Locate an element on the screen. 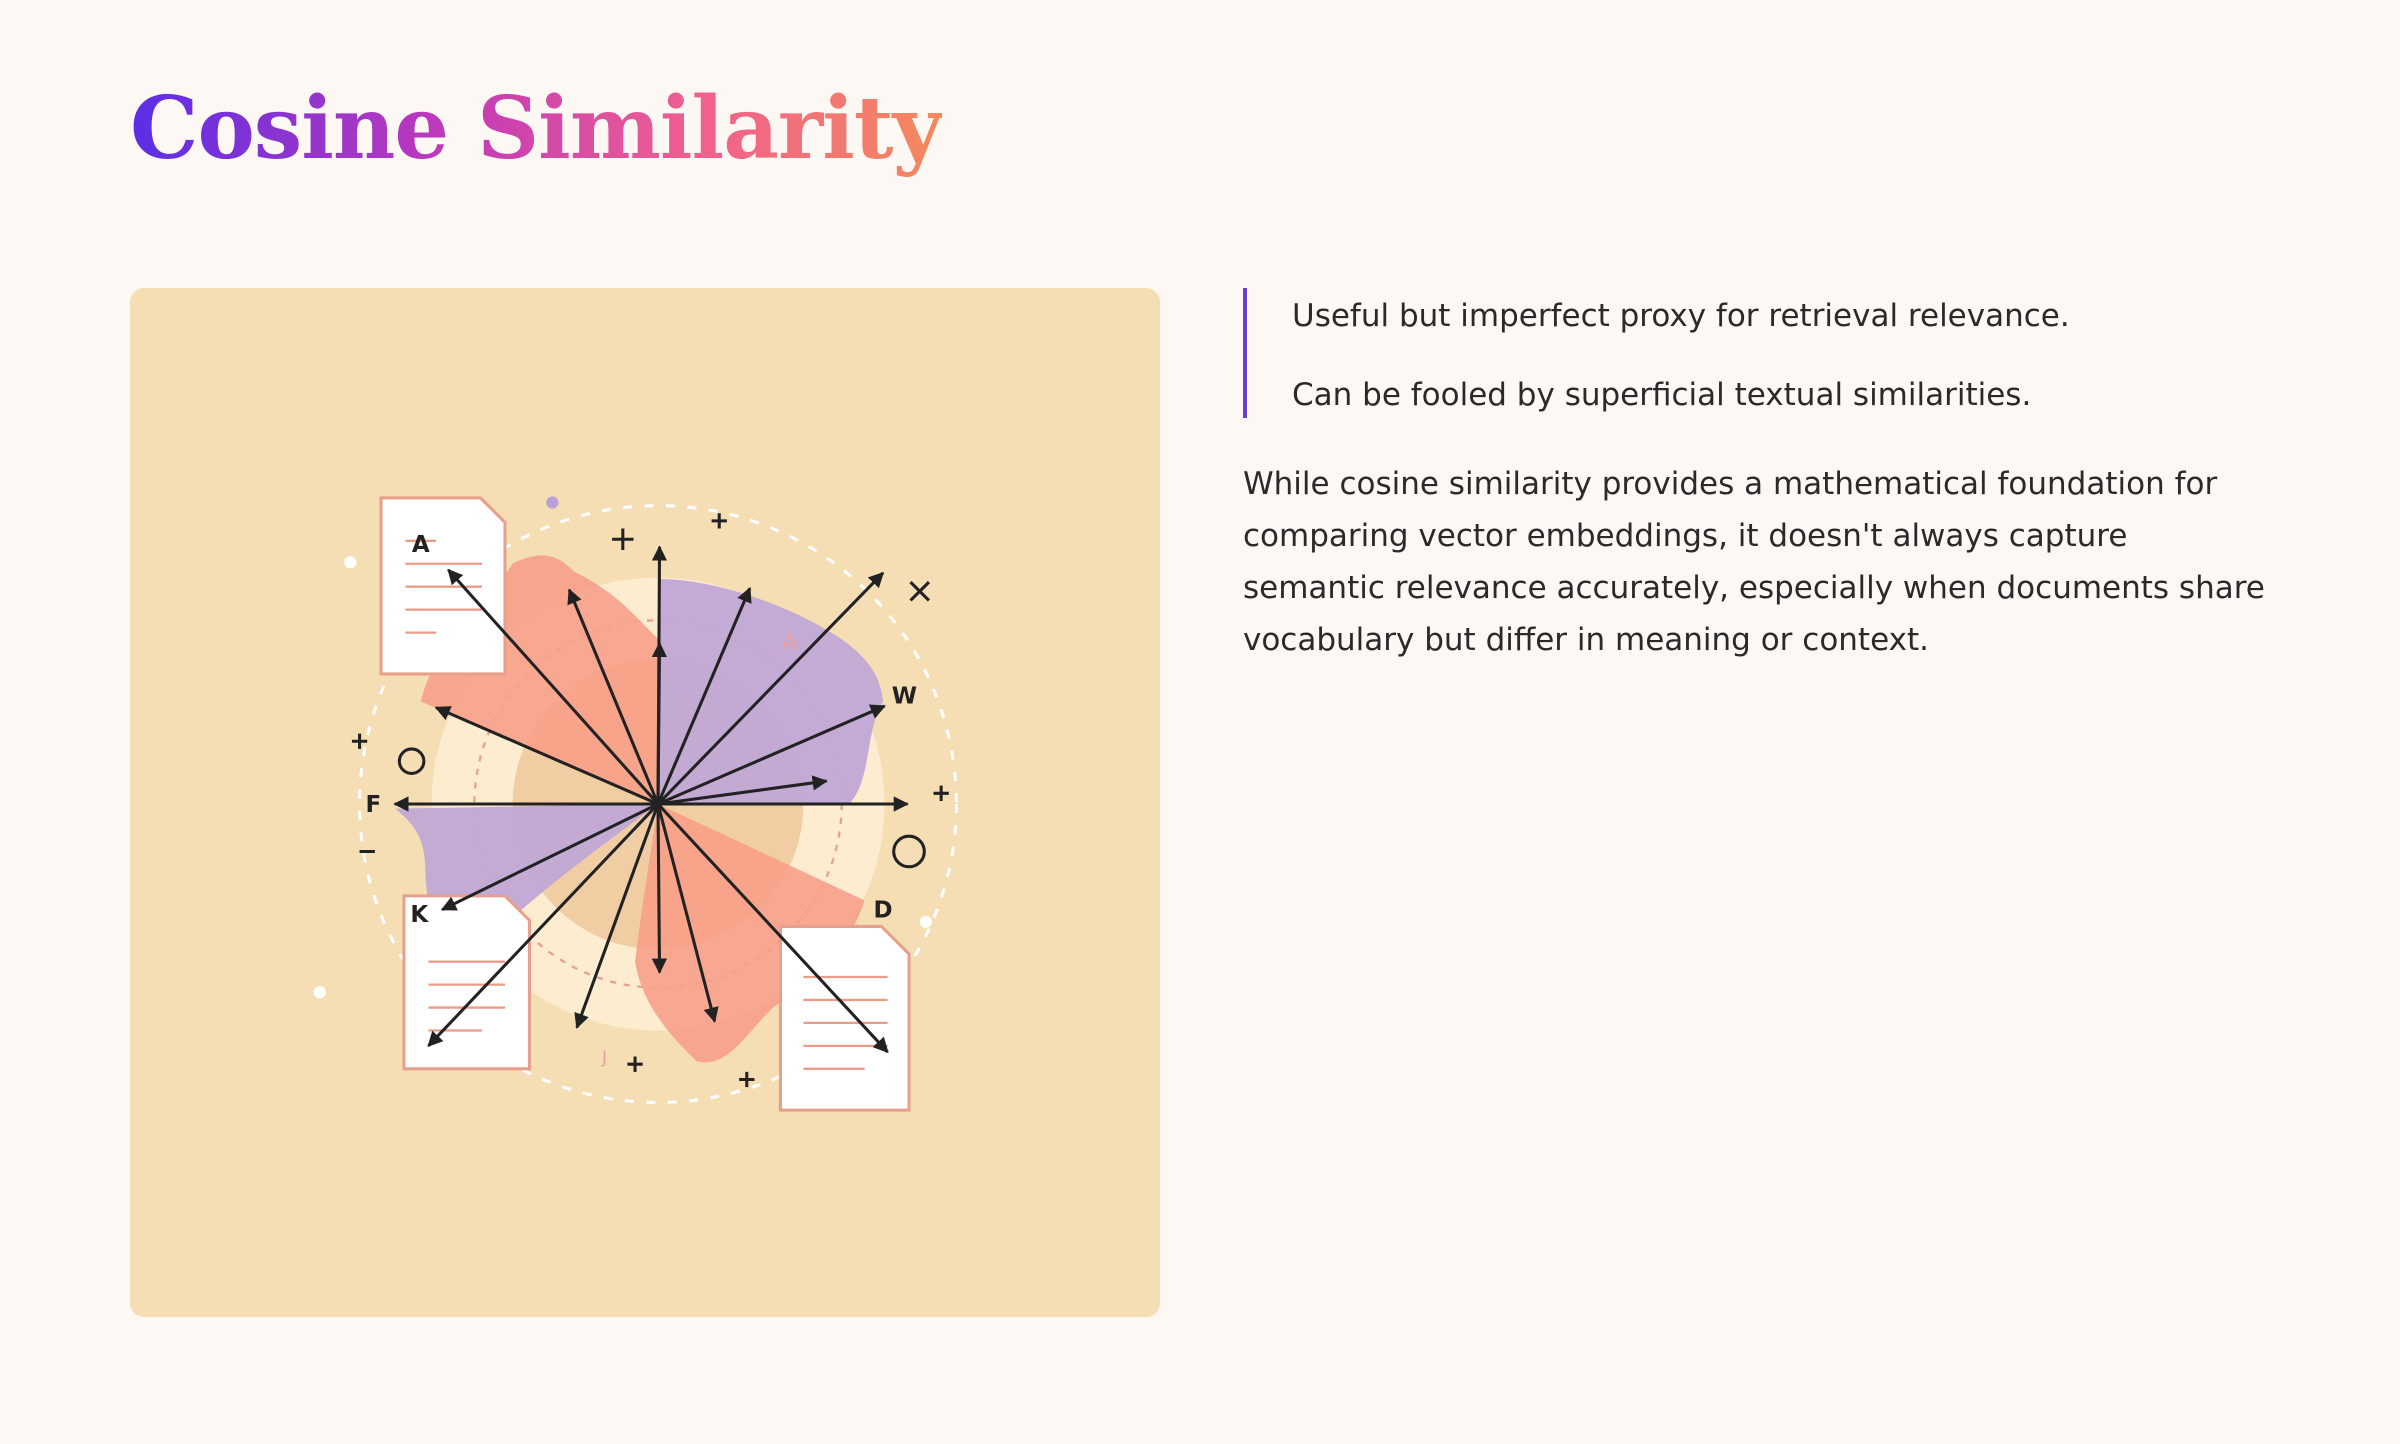 This screenshot has width=2400, height=1444. vector-label: K is located at coordinates (419, 915).